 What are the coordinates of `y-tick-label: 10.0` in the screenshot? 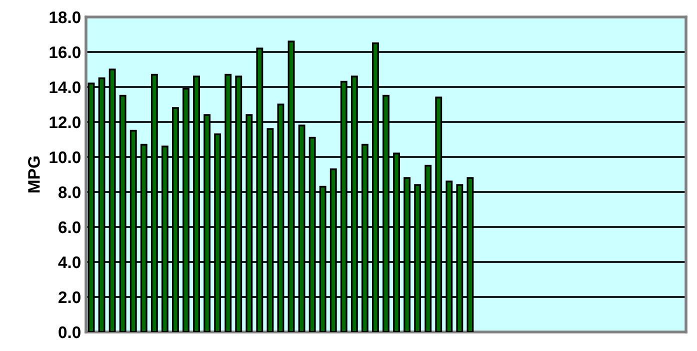 It's located at (65, 157).